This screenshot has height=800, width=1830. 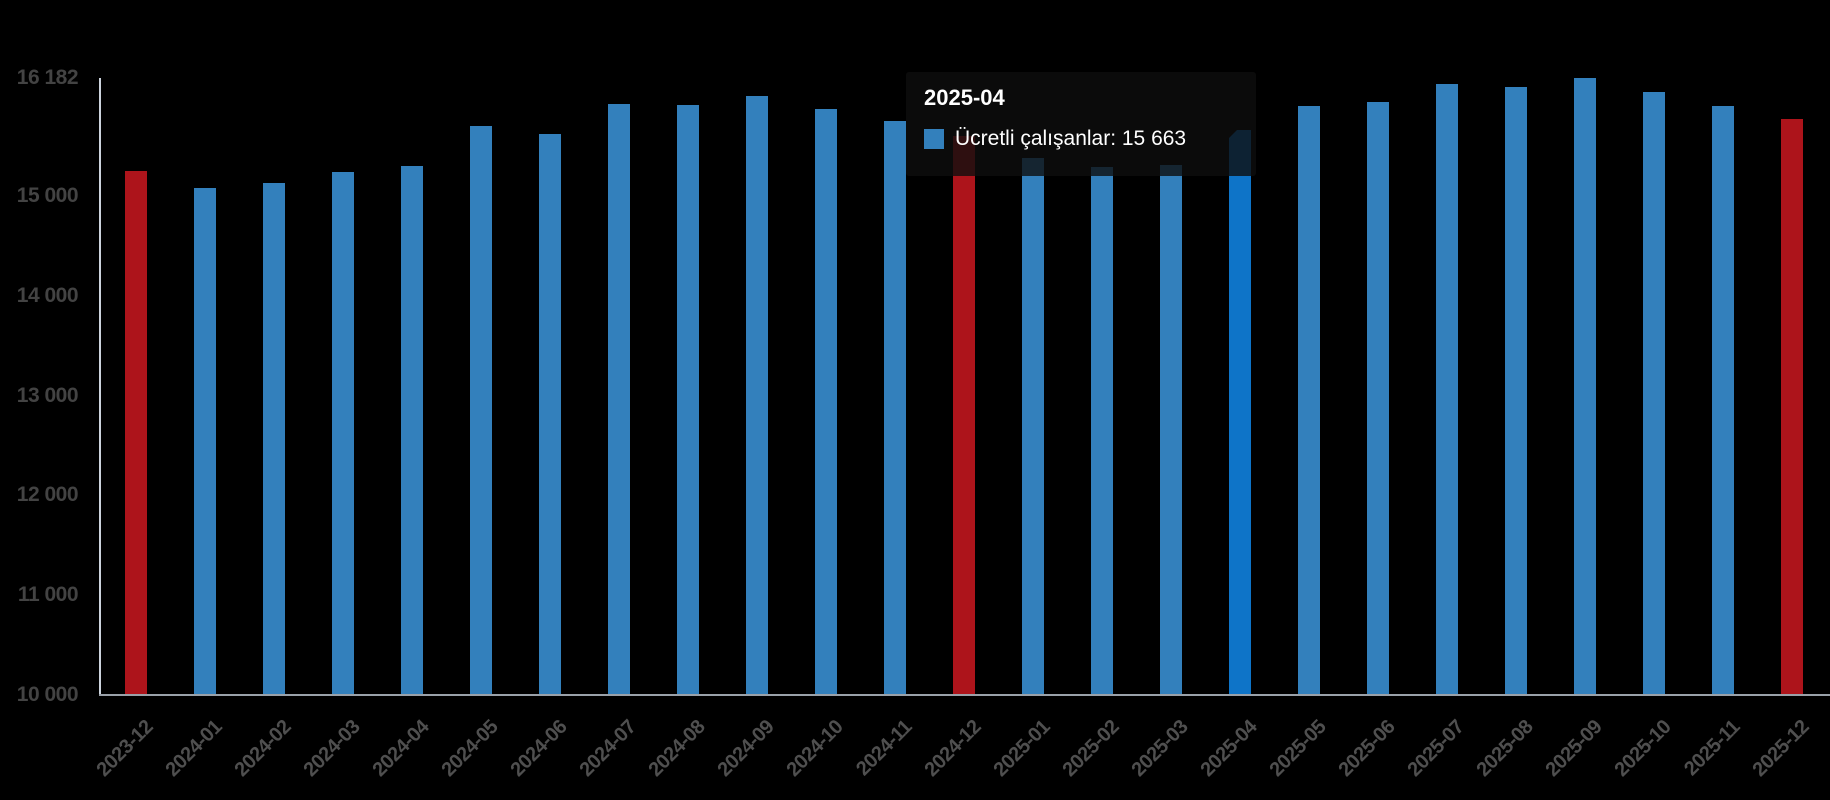 What do you see at coordinates (1160, 748) in the screenshot?
I see `x-tick-2025-03: 2025-03` at bounding box center [1160, 748].